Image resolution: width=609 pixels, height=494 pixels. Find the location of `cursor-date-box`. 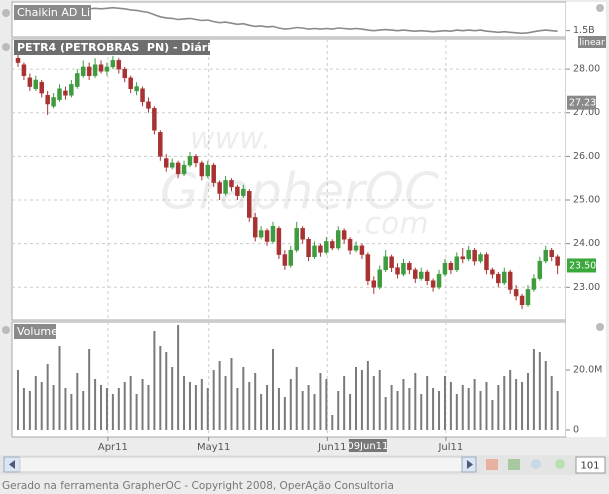

cursor-date-box is located at coordinates (367, 445).